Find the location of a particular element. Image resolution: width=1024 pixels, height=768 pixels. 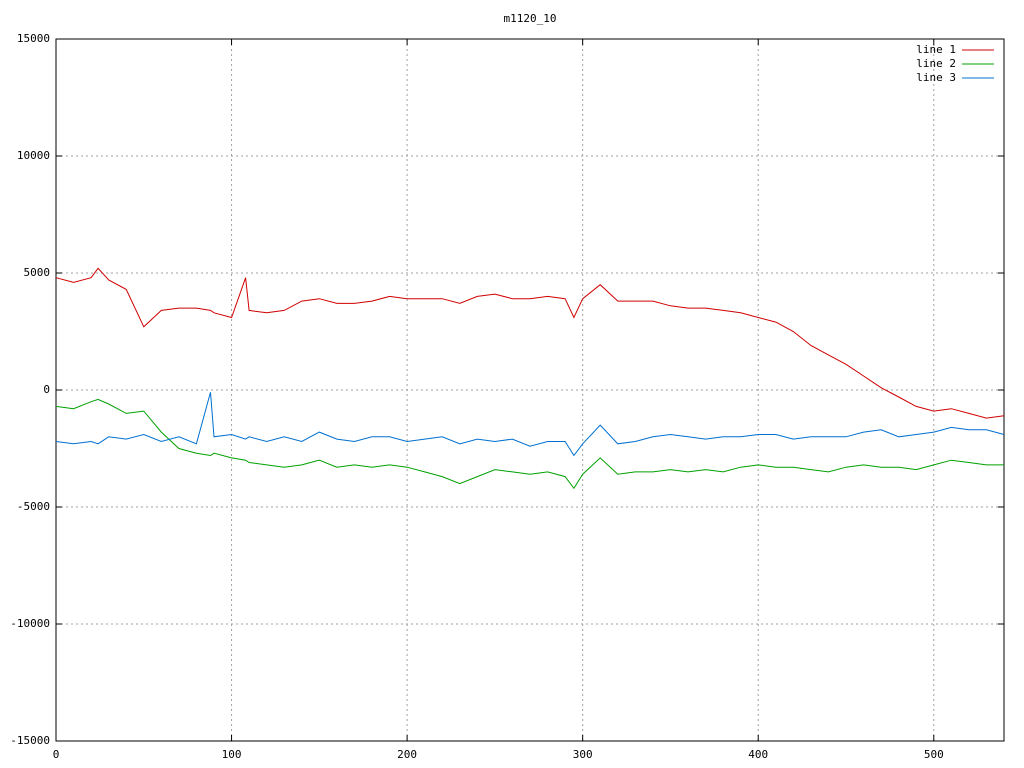

y-tick-label: 10000 is located at coordinates (33, 155).